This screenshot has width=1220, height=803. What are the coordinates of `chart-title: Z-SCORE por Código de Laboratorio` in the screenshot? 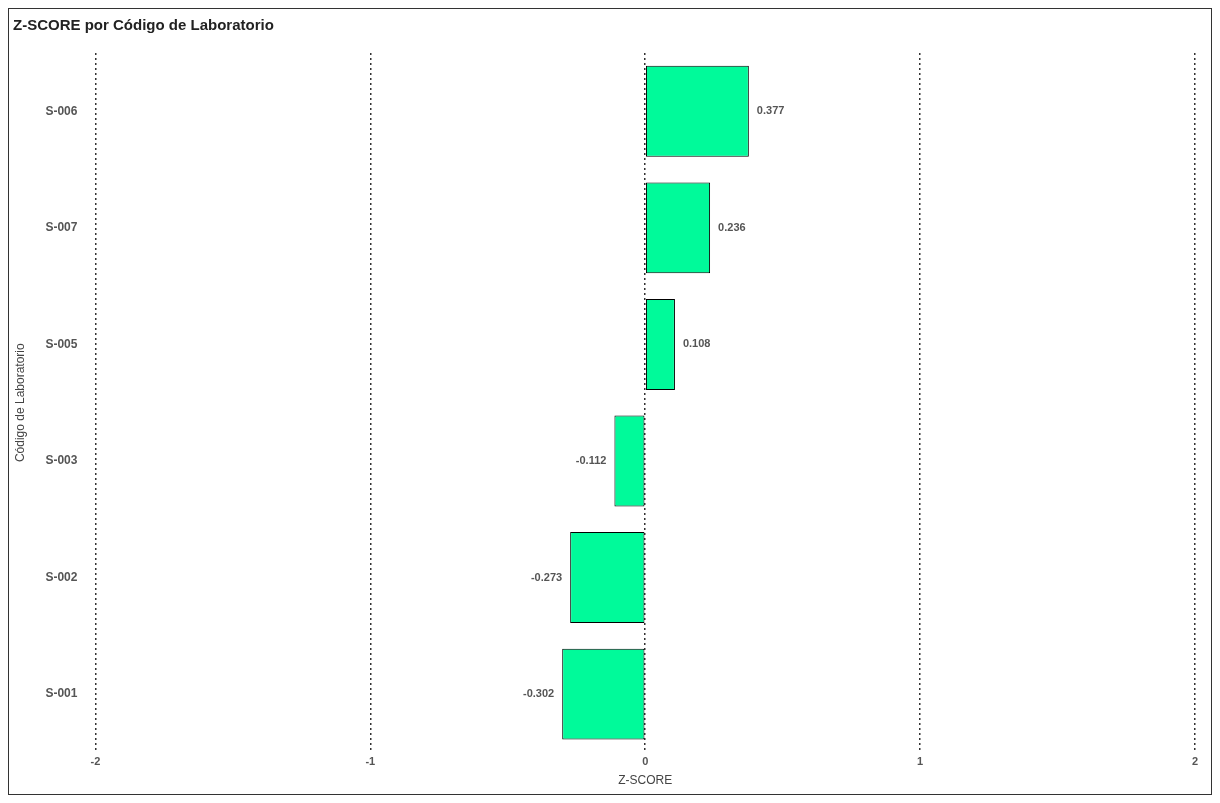 It's located at (143, 25).